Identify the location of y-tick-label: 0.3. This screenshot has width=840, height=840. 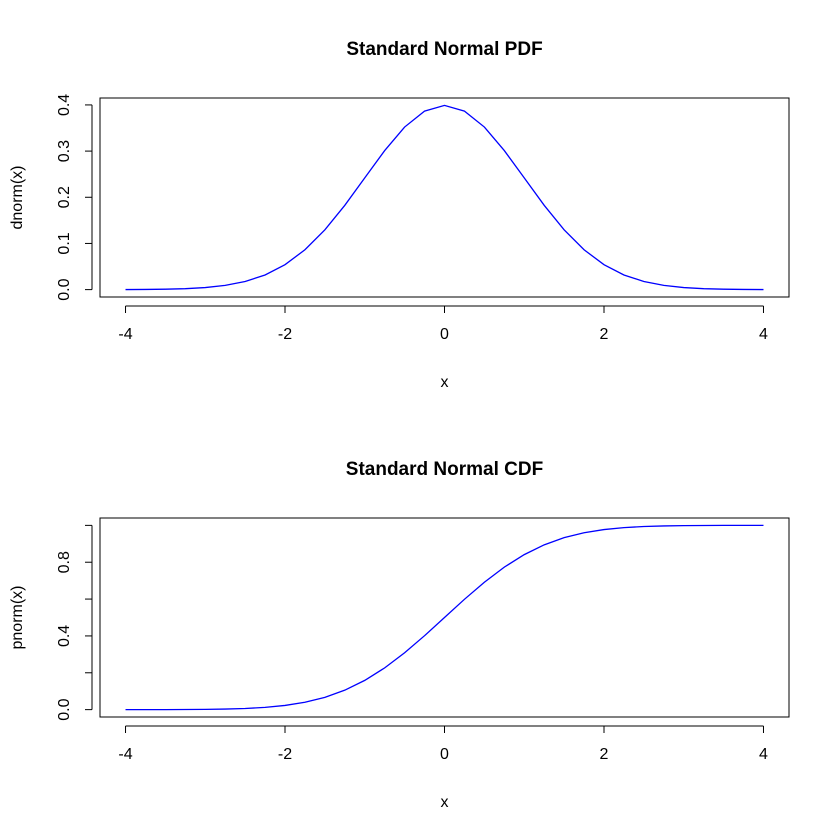
(64, 151).